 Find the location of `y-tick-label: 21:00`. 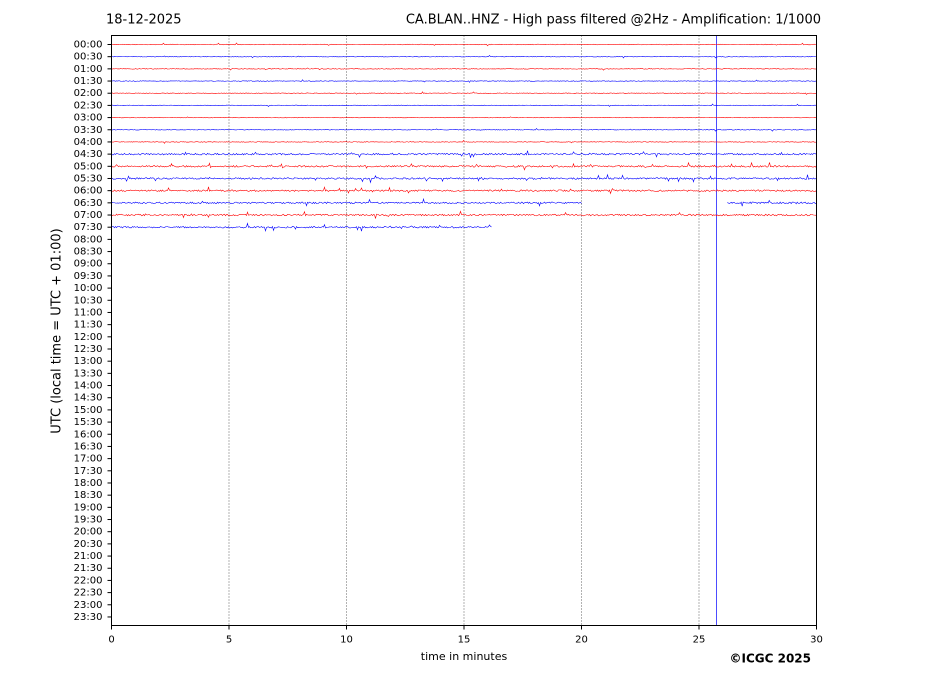

y-tick-label: 21:00 is located at coordinates (88, 556).